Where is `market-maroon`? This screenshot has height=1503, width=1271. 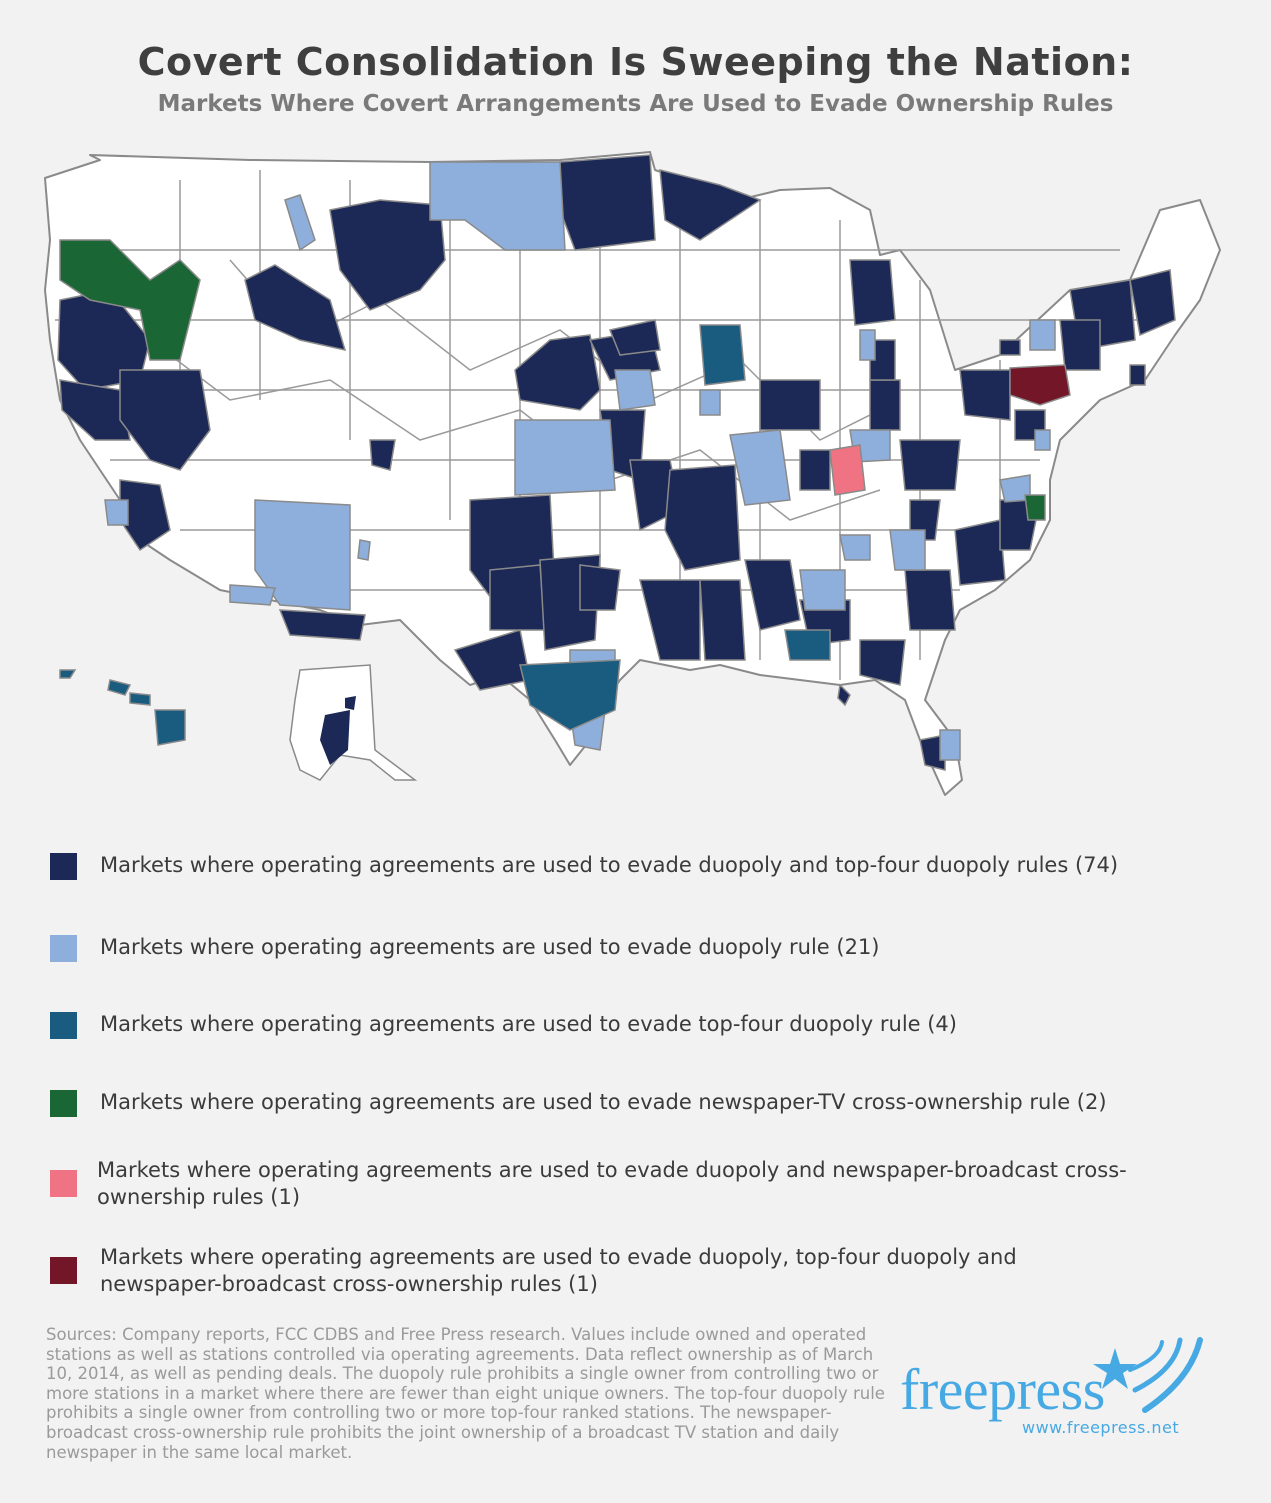 market-maroon is located at coordinates (1040, 385).